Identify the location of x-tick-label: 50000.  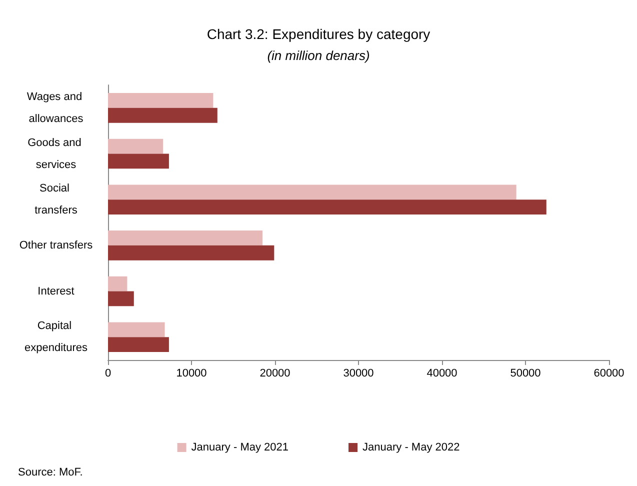
(525, 374).